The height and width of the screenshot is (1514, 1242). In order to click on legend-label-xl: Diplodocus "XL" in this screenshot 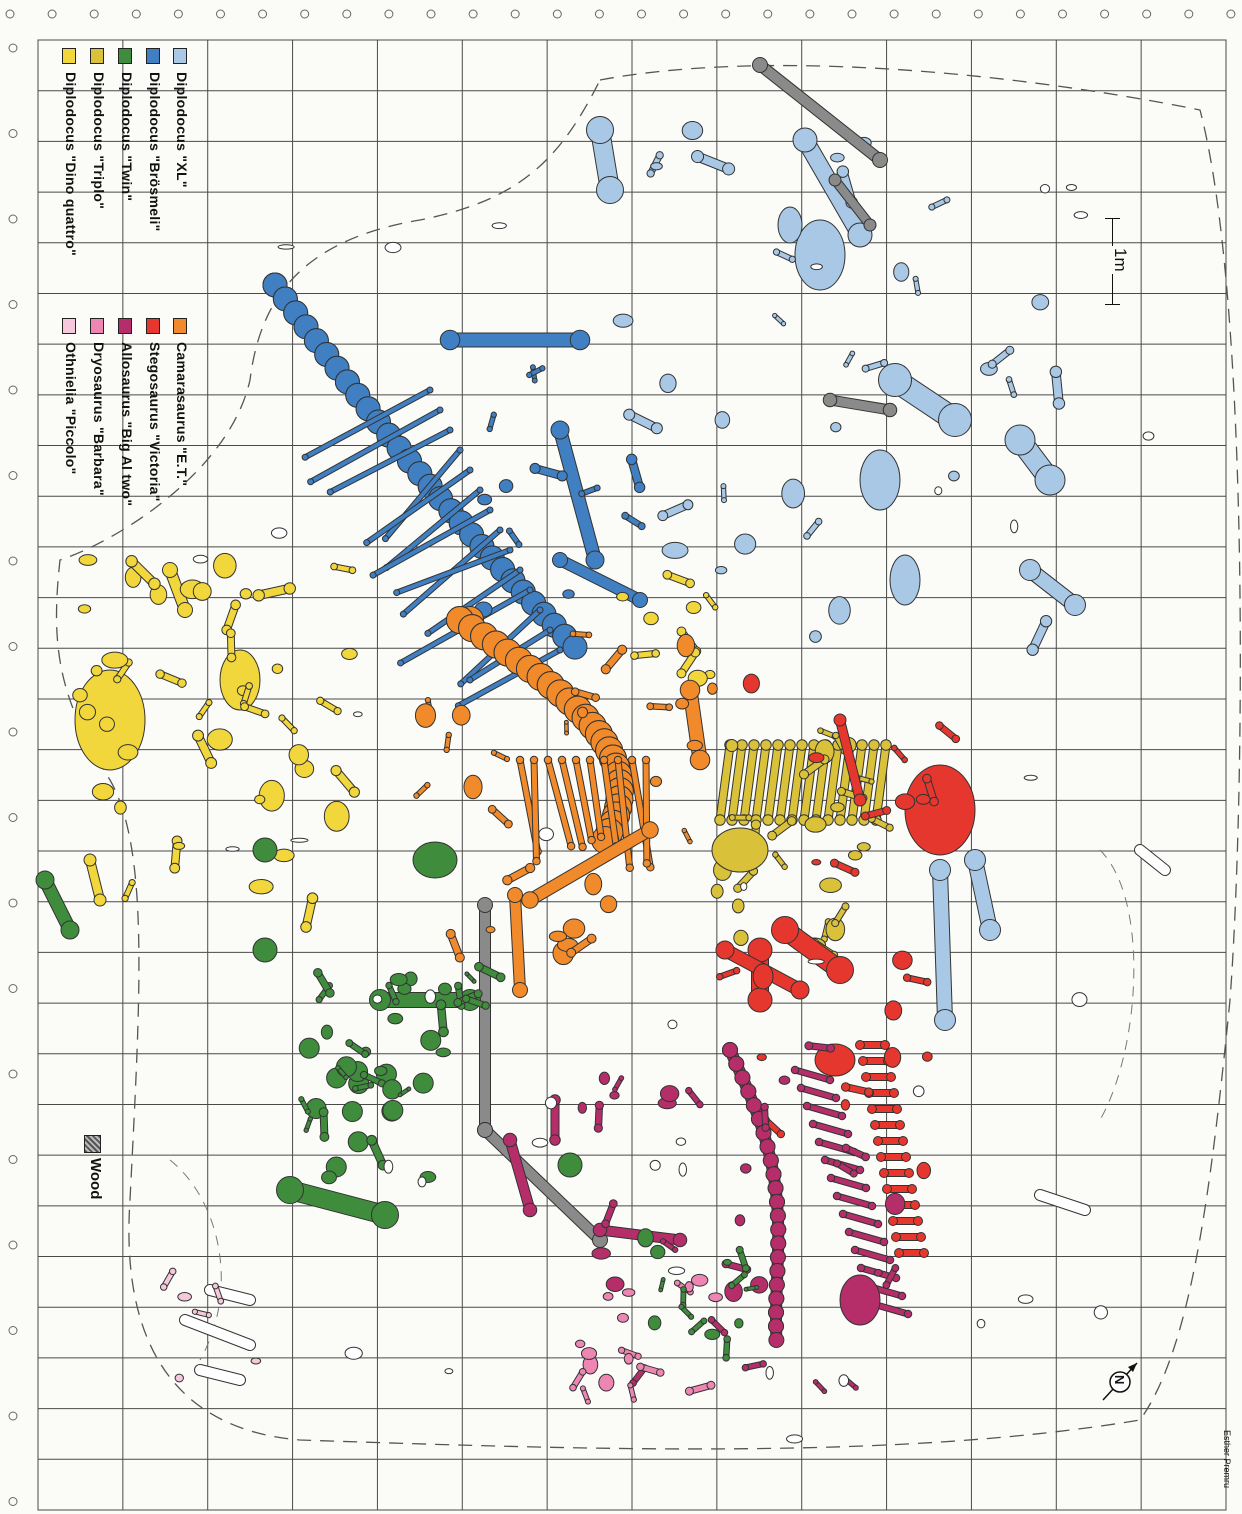, I will do `click(182, 130)`.